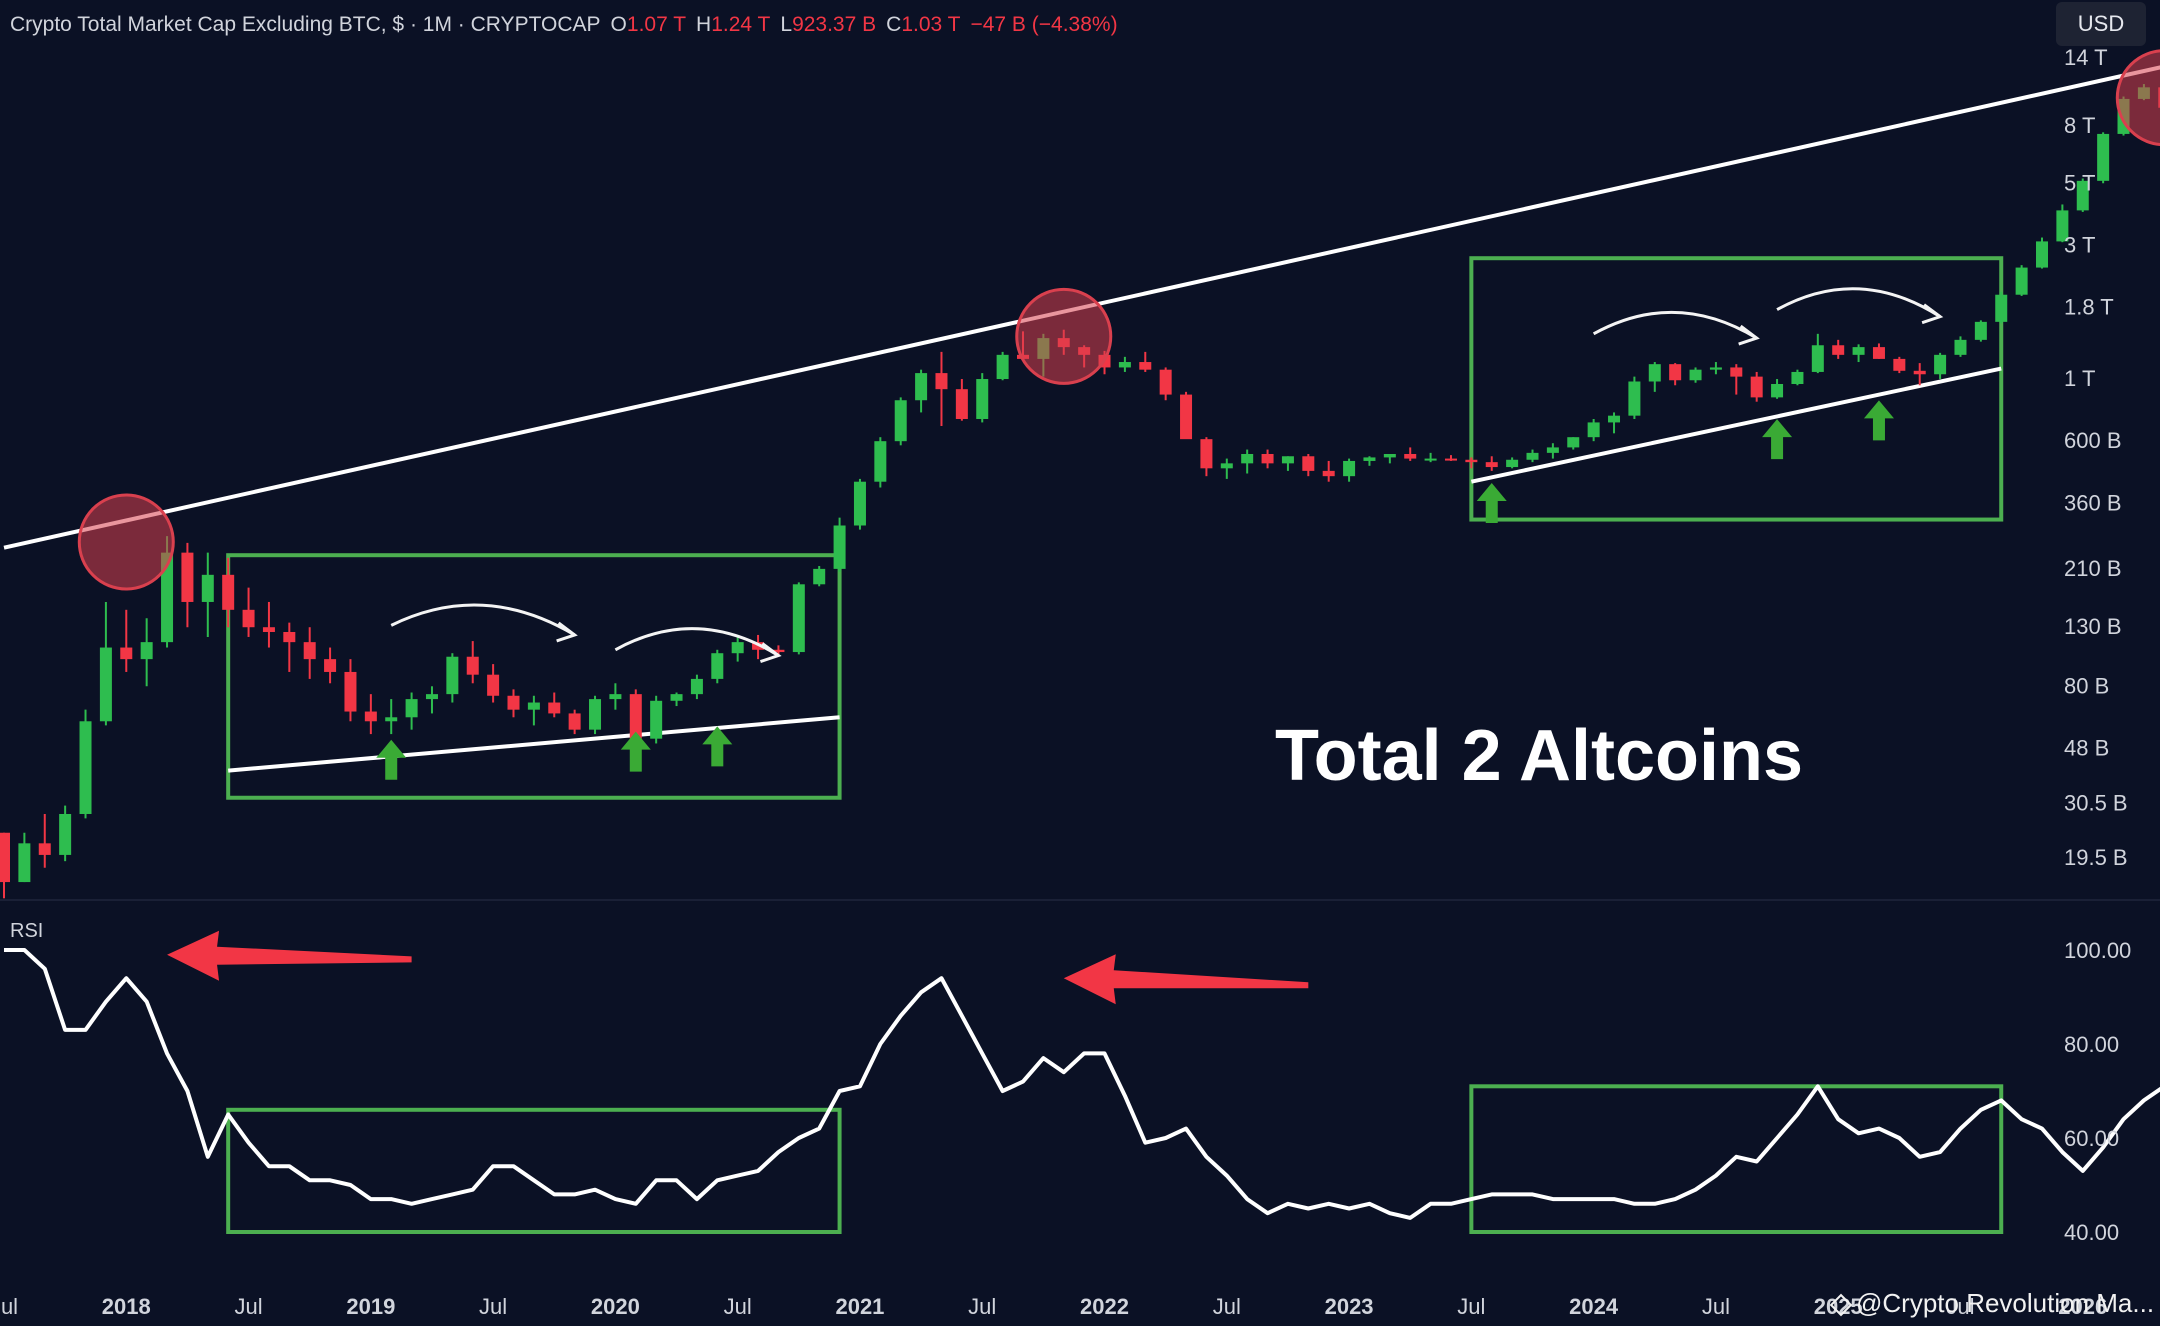  I want to click on close-label: C, so click(894, 24).